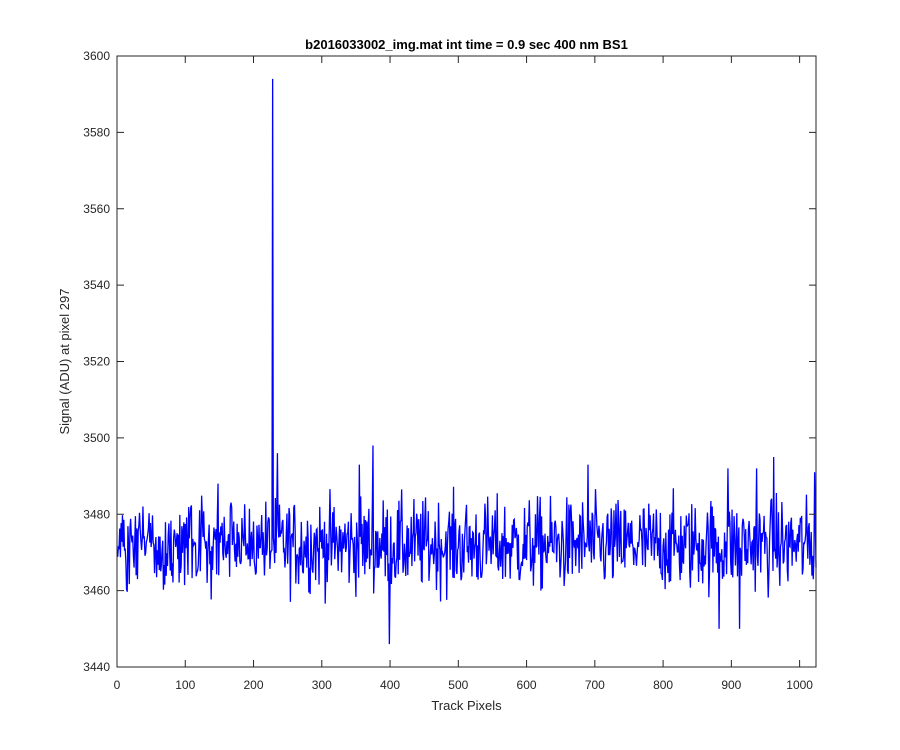 The width and height of the screenshot is (900, 750). I want to click on x-tick-label: 500, so click(458, 685).